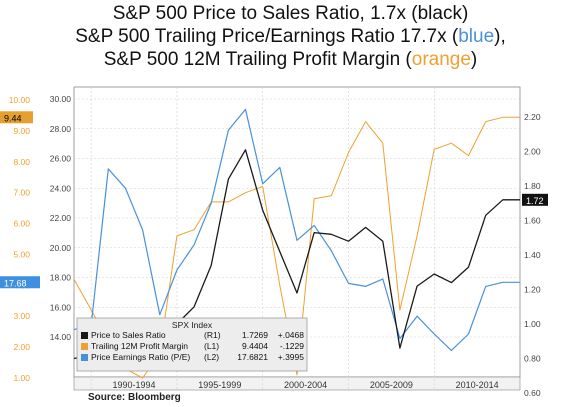 This screenshot has height=407, width=581. Describe the element at coordinates (532, 324) in the screenshot. I see `y-tick-label-r1: 1.00` at that location.